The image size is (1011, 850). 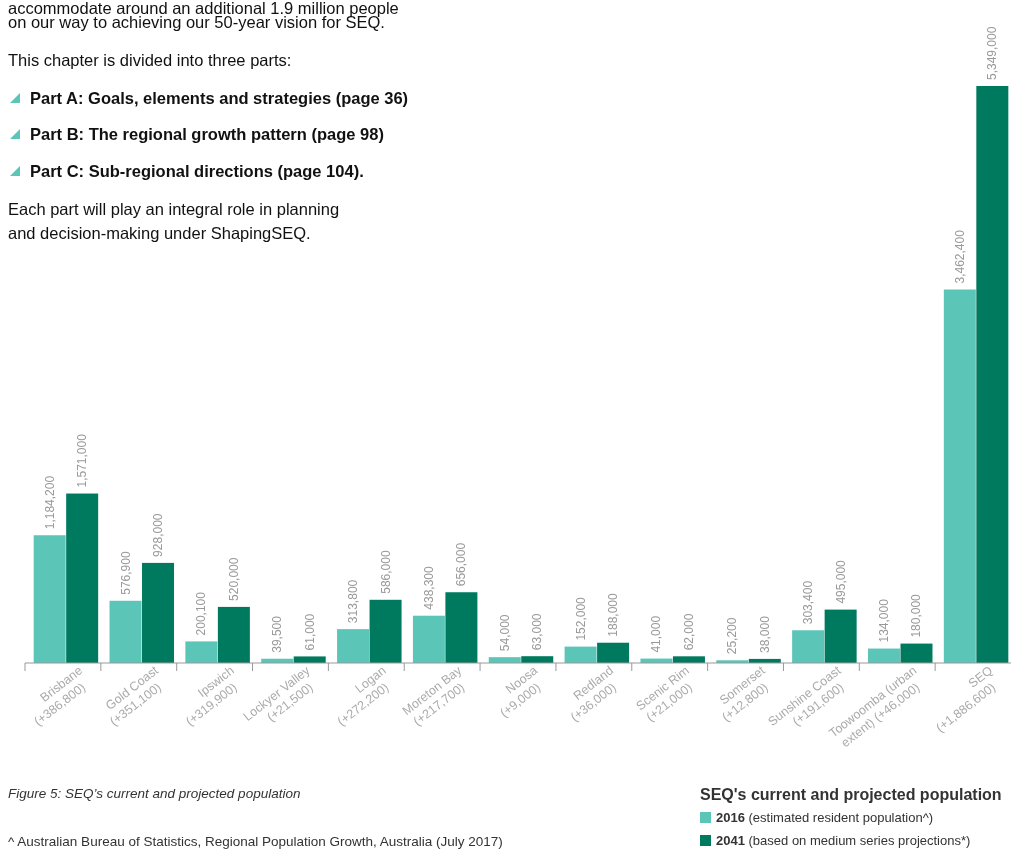 I want to click on annotation: Each part will play an integral role in planning, so click(x=174, y=209).